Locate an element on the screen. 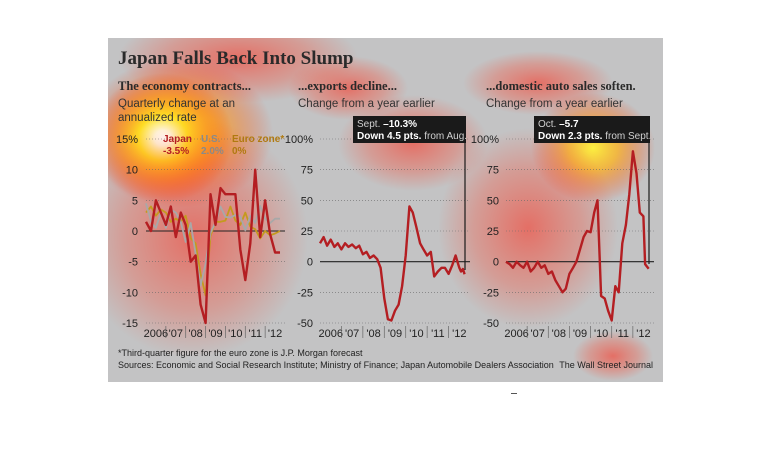 Image resolution: width=770 pixels, height=476 pixels. y-tick-label: 10 is located at coordinates (132, 171).